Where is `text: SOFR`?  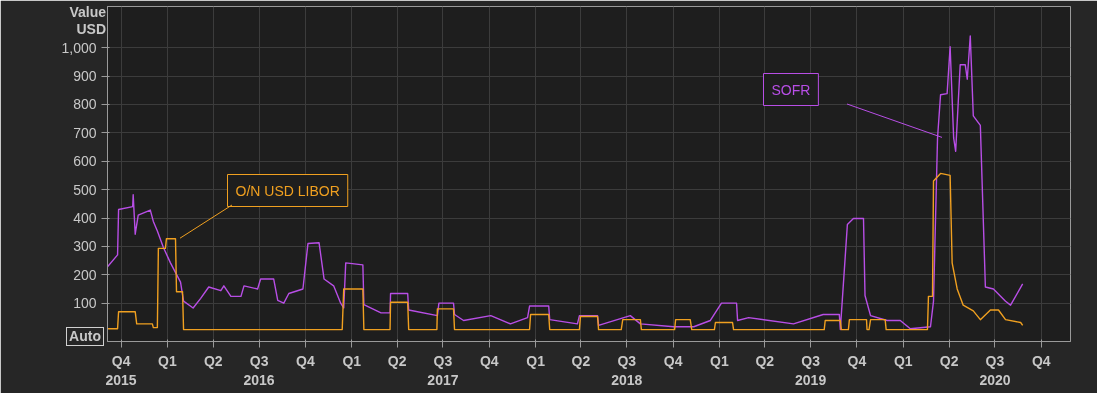
text: SOFR is located at coordinates (791, 89).